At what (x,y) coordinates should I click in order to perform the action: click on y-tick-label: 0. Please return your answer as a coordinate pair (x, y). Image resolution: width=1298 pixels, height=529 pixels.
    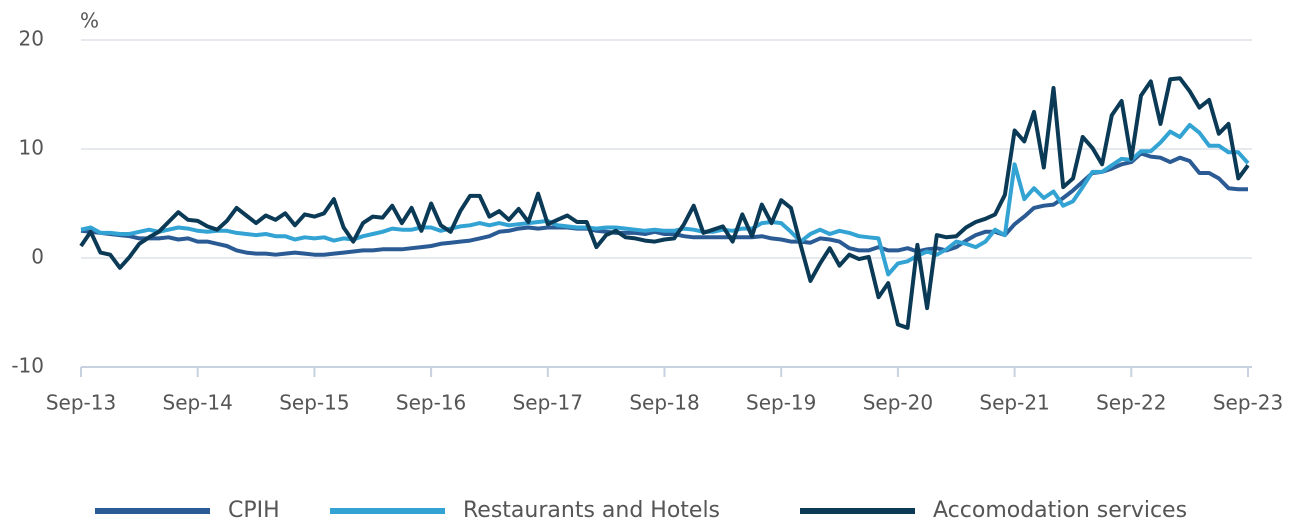
    Looking at the image, I should click on (37, 257).